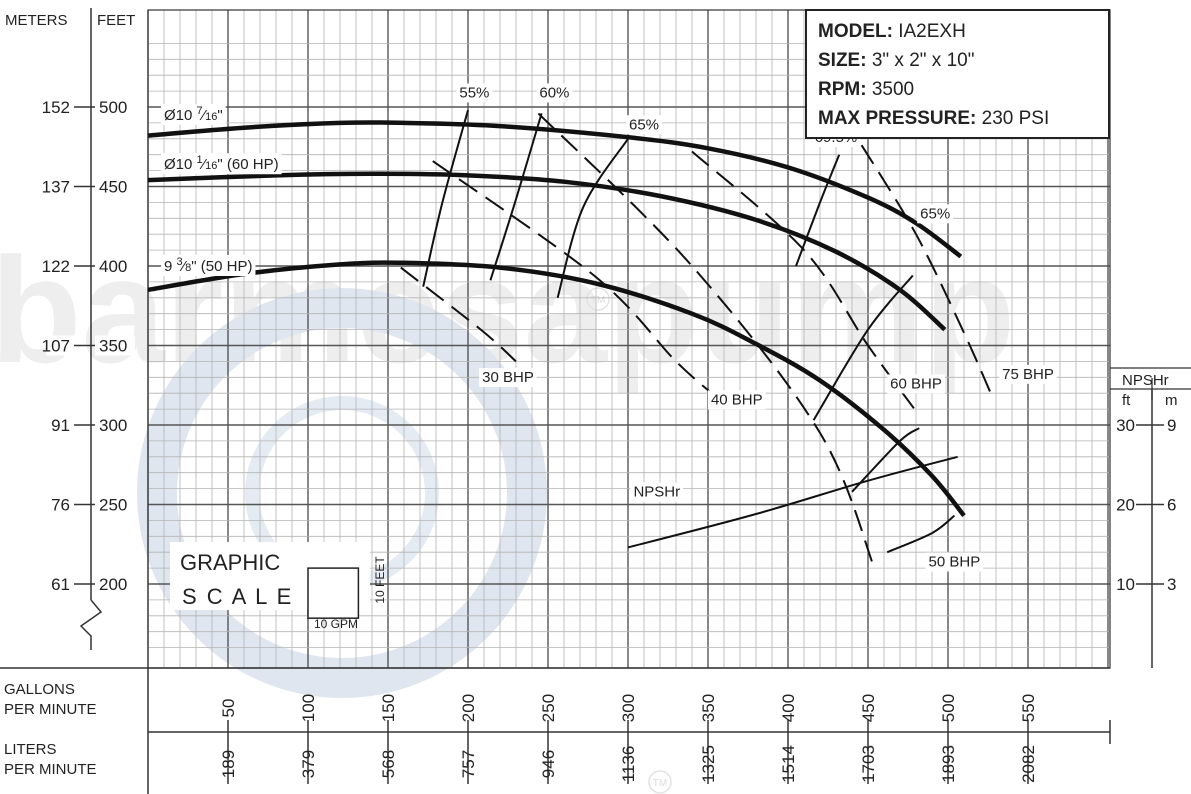 The width and height of the screenshot is (1191, 794). What do you see at coordinates (1028, 374) in the screenshot?
I see `bhp-label: 75 BHP` at bounding box center [1028, 374].